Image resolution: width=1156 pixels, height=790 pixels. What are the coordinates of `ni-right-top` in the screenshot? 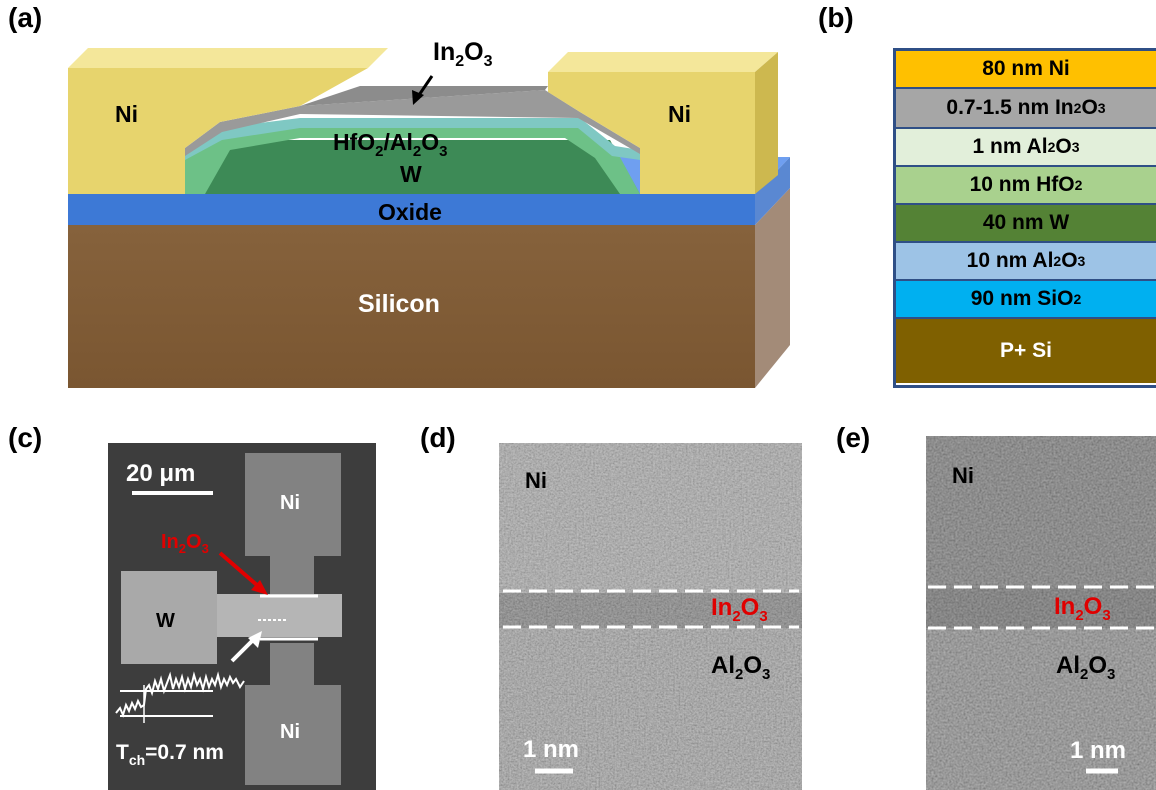 It's located at (663, 62).